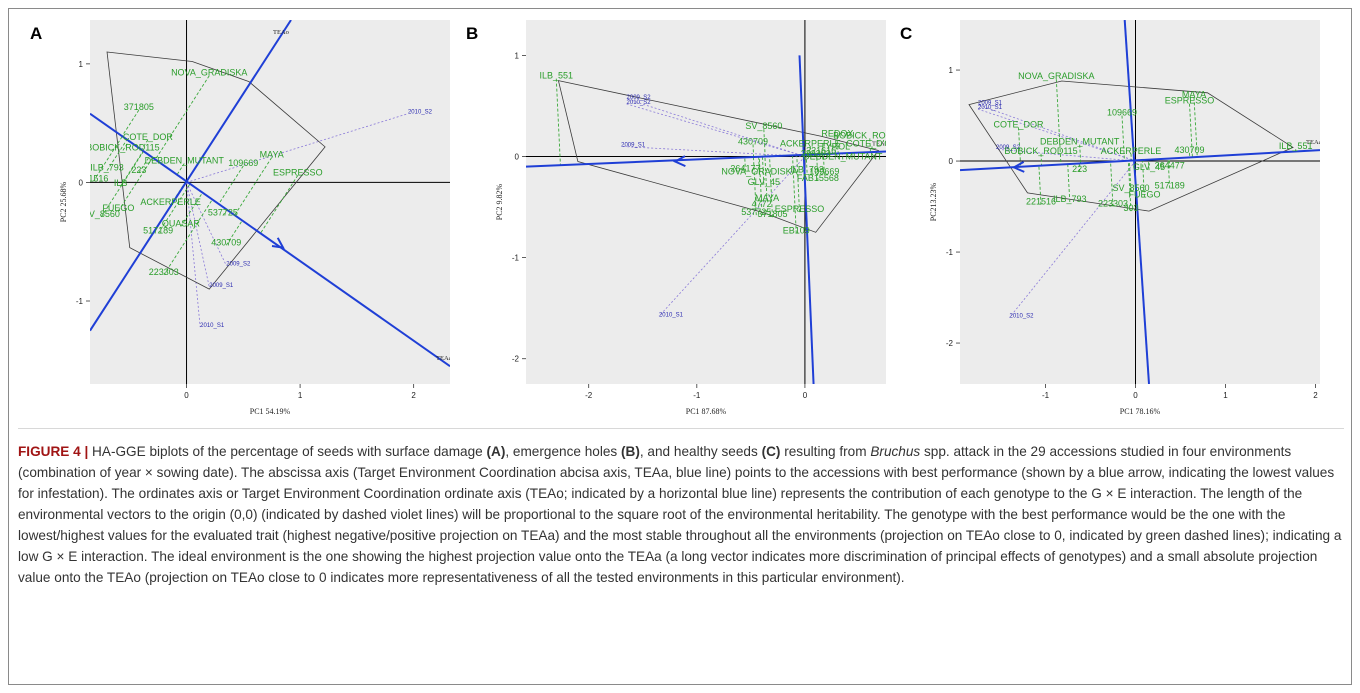 The height and width of the screenshot is (693, 1360). I want to click on teao-axis-line, so click(191, 176).